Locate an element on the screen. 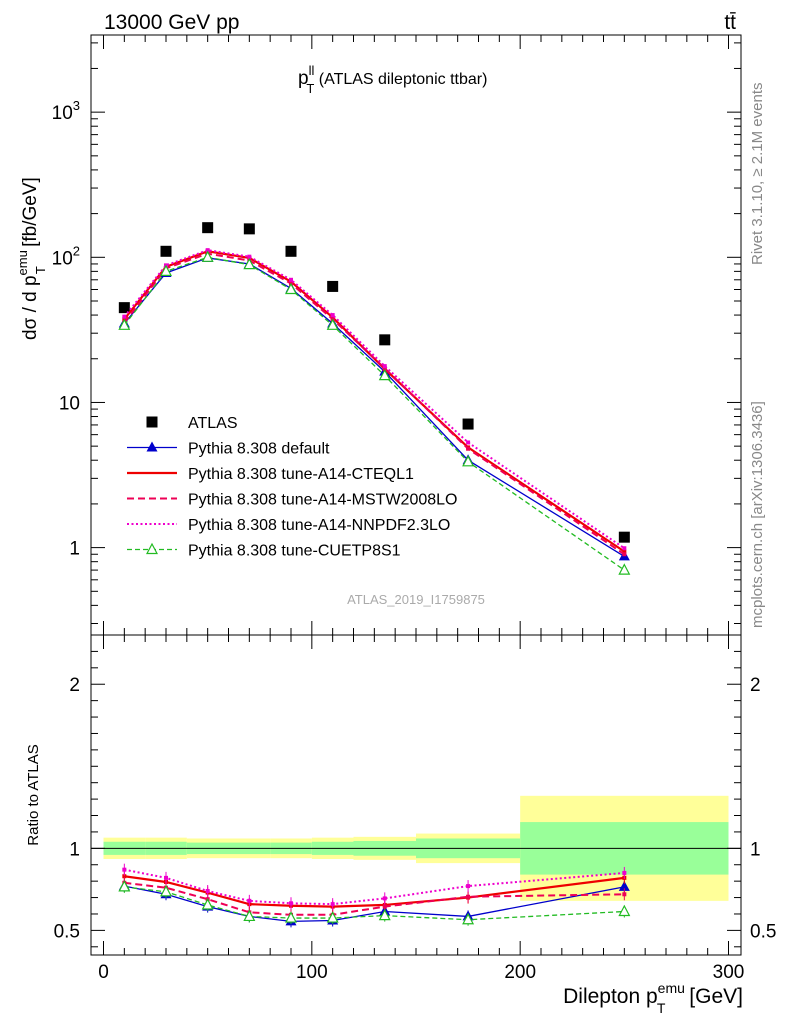 Image resolution: width=786 pixels, height=1024 pixels. x-axis-label: Dilepton pemu T [GeV] is located at coordinates (653, 998).